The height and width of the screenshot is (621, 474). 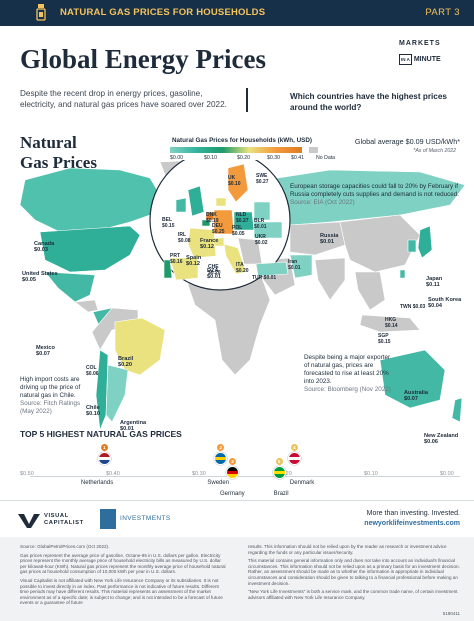 What do you see at coordinates (294, 265) in the screenshot?
I see `label-iran: Iran $0.01` at bounding box center [294, 265].